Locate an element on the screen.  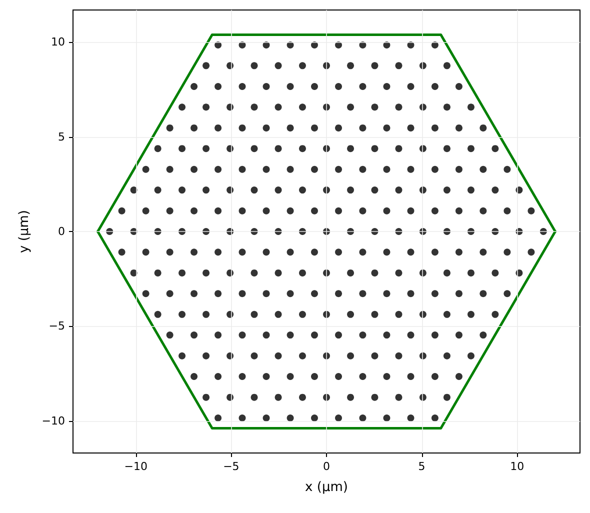
y-tick-label: −5 is located at coordinates (56, 326).